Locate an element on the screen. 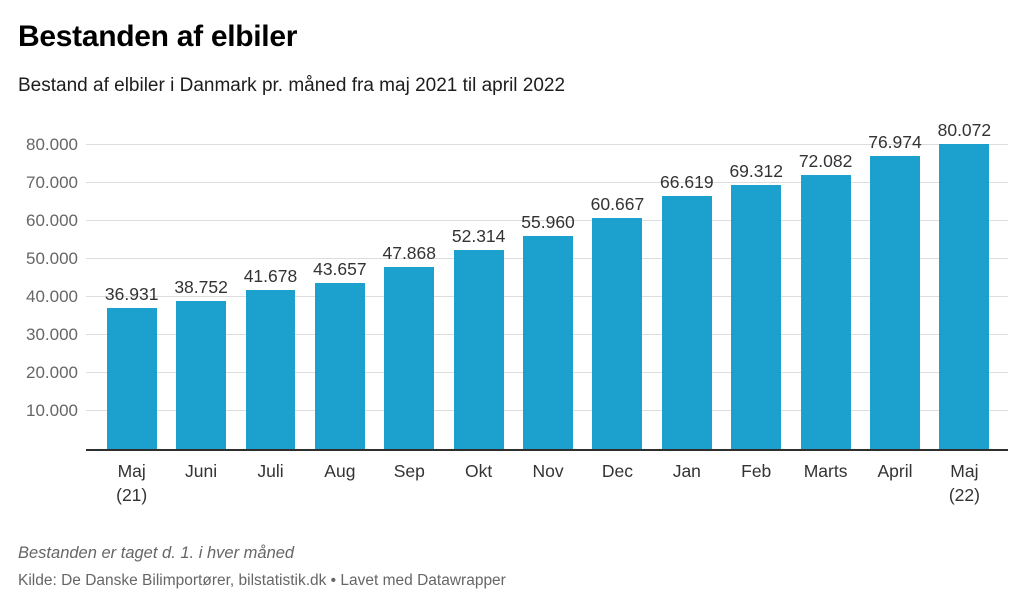 This screenshot has height=611, width=1024. y-tick-label: 20.000 is located at coordinates (52, 372).